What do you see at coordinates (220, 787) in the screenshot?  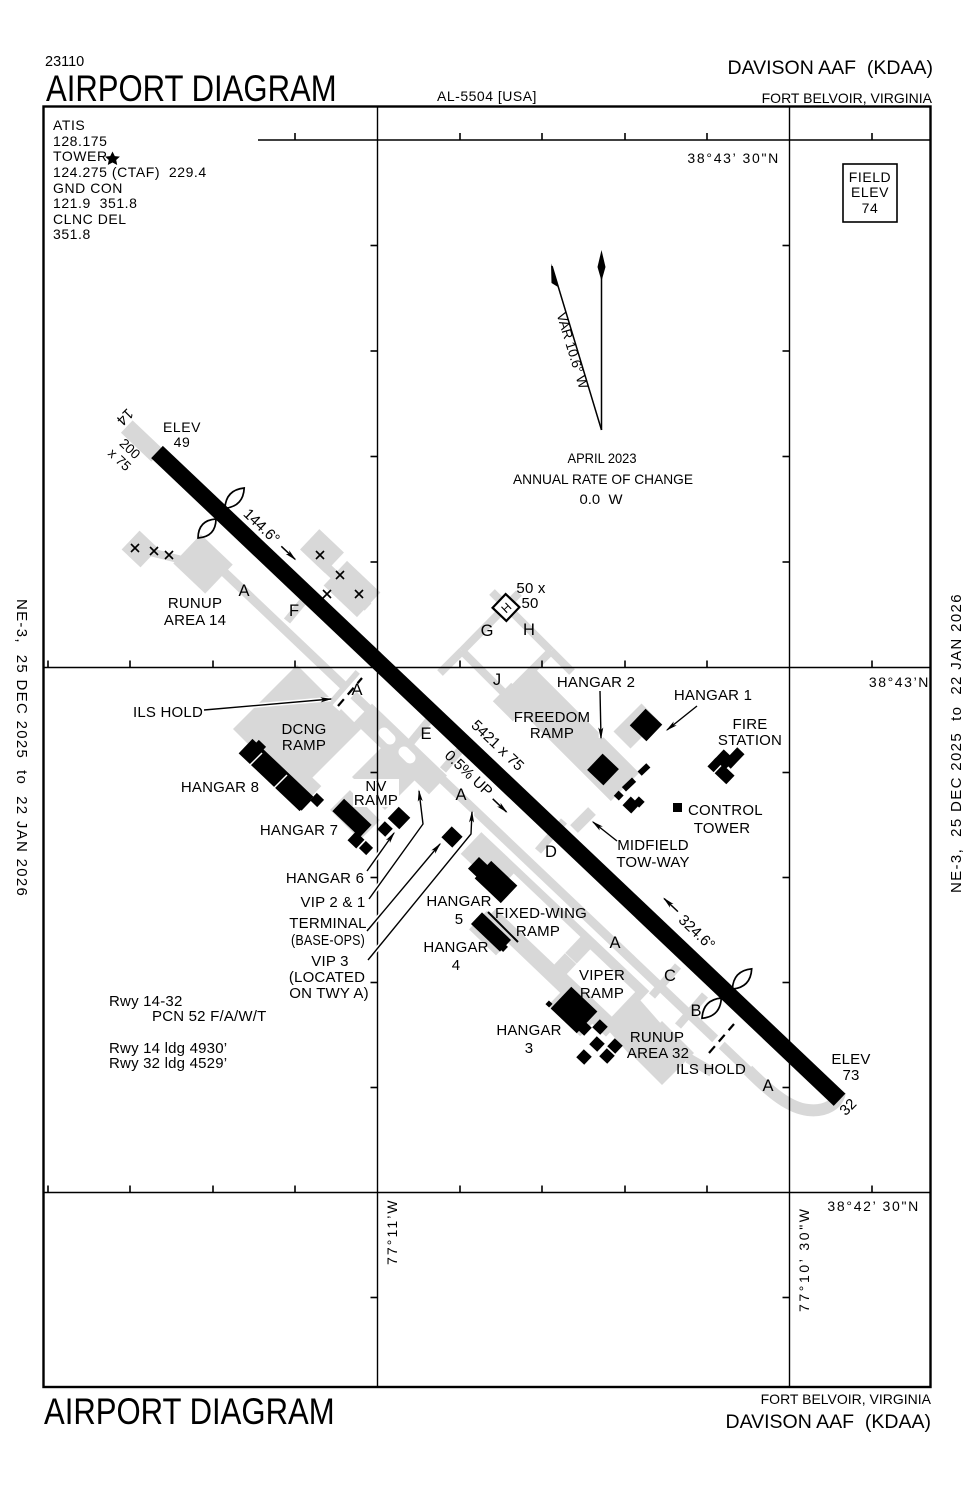 I see `svg-text: HANGAR 8` at bounding box center [220, 787].